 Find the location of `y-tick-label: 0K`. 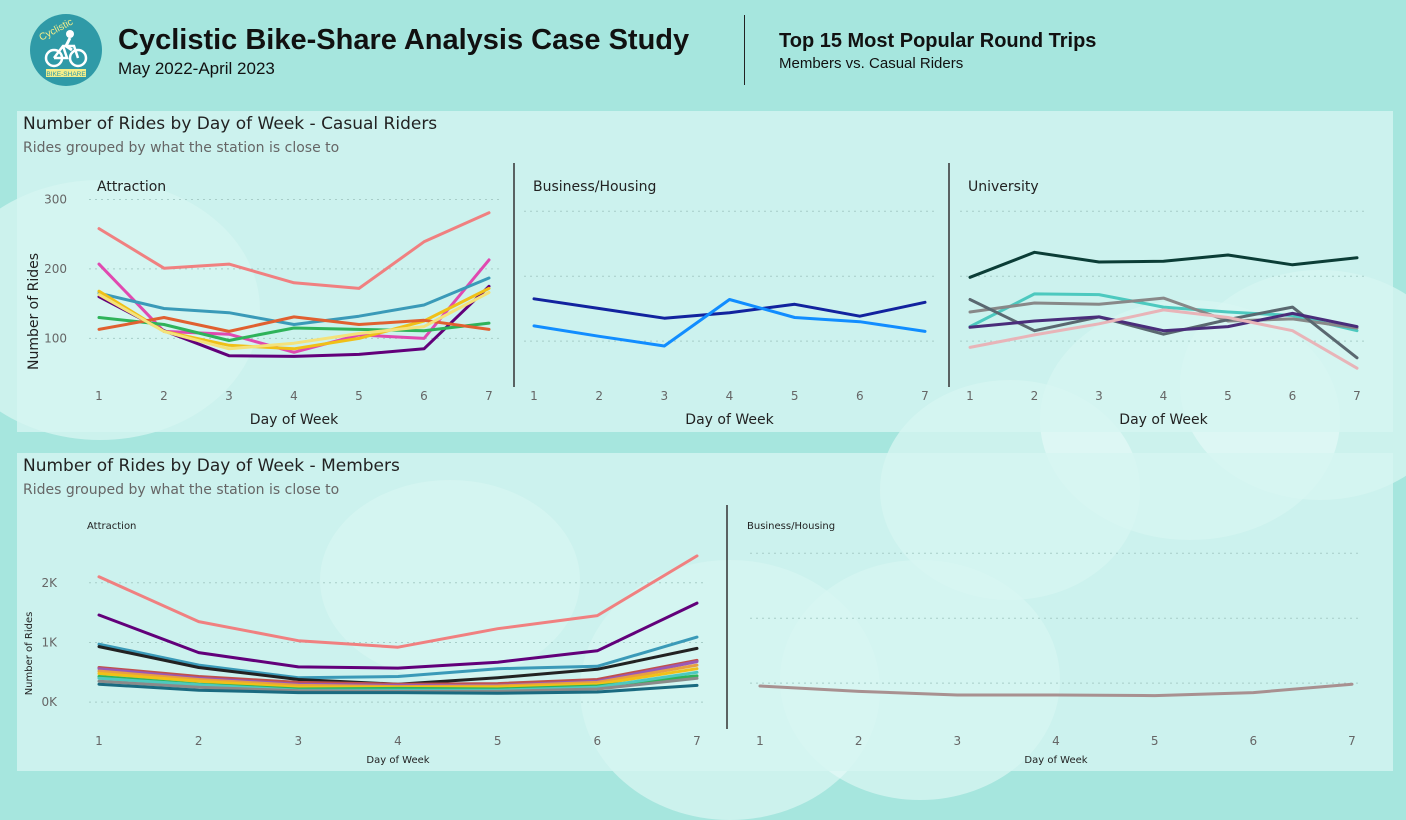

y-tick-label: 0K is located at coordinates (49, 702).